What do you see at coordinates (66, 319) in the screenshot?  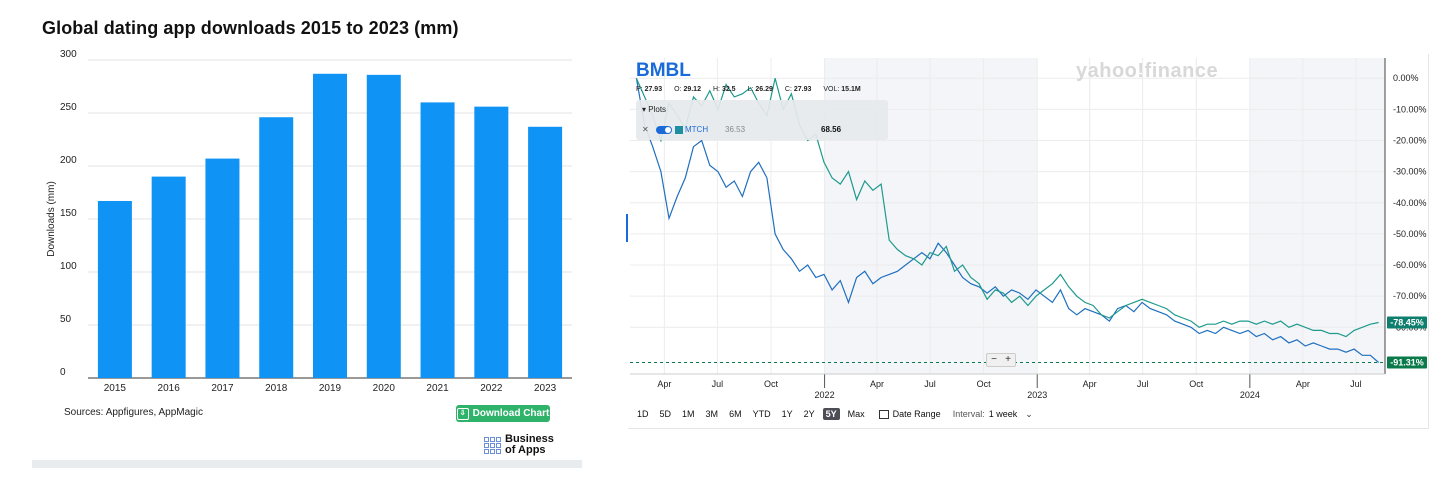 I see `y-tick-label: 50` at bounding box center [66, 319].